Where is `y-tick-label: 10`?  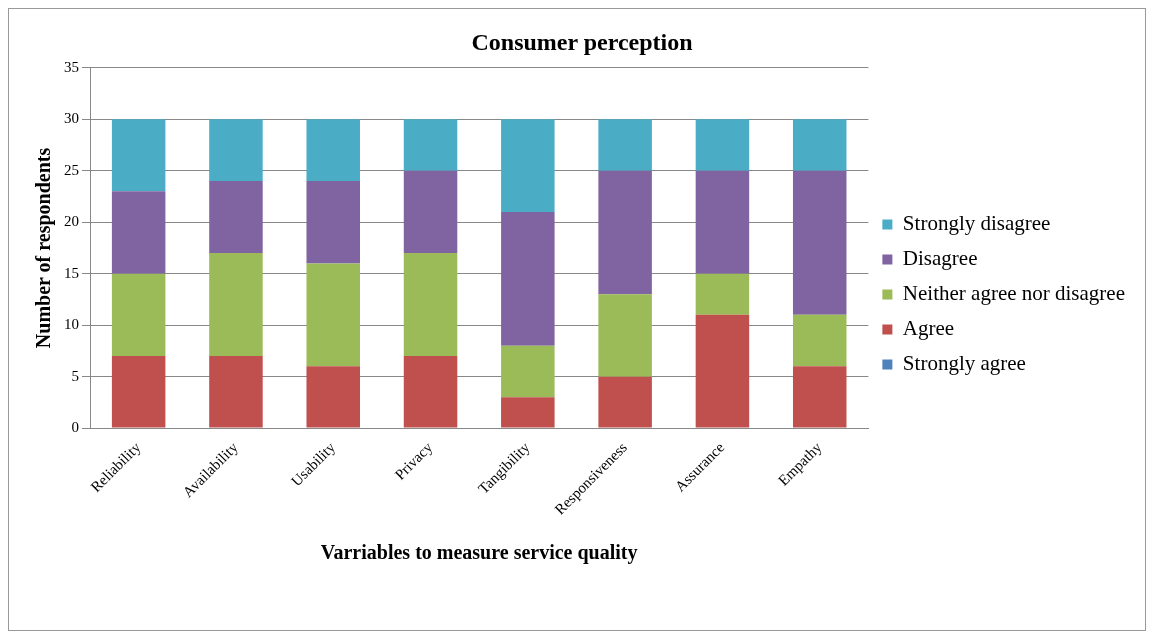
y-tick-label: 10 is located at coordinates (71, 324).